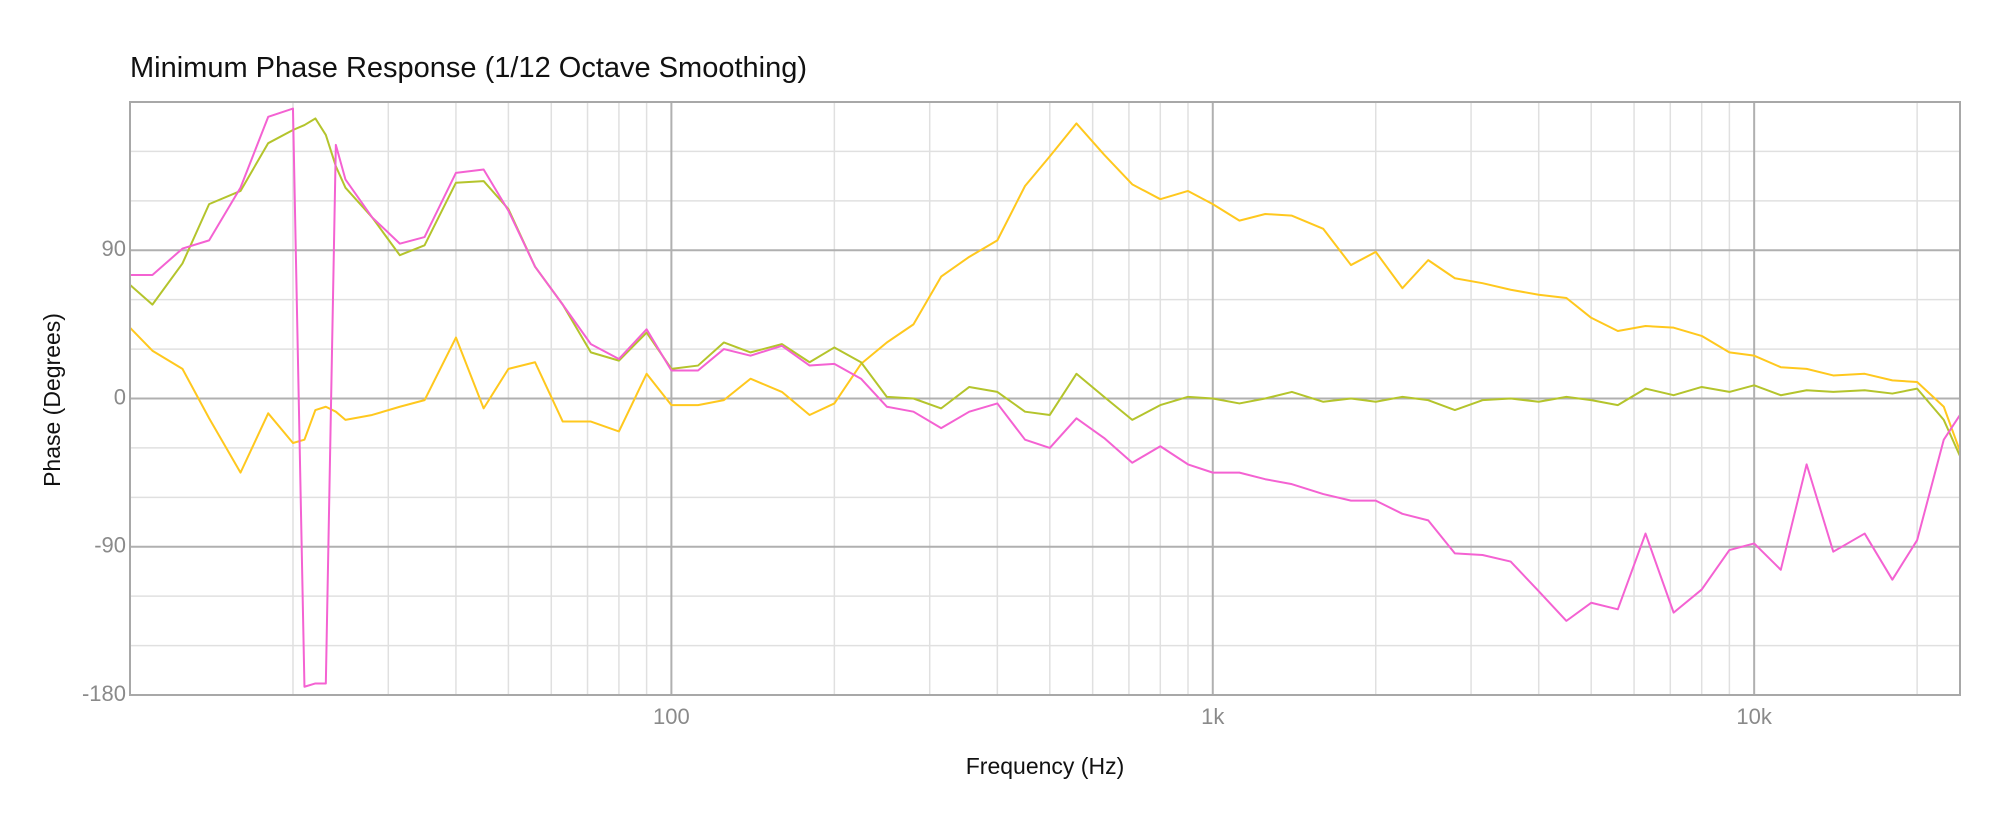  Describe the element at coordinates (110, 545) in the screenshot. I see `y-tick-label: -90` at that location.